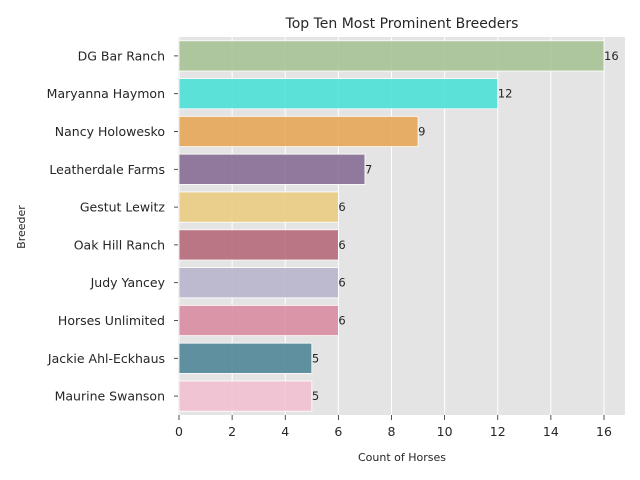  I want to click on x-axis-ticks: 0 2 4 6 8 10 12 14 16, so click(393, 427).